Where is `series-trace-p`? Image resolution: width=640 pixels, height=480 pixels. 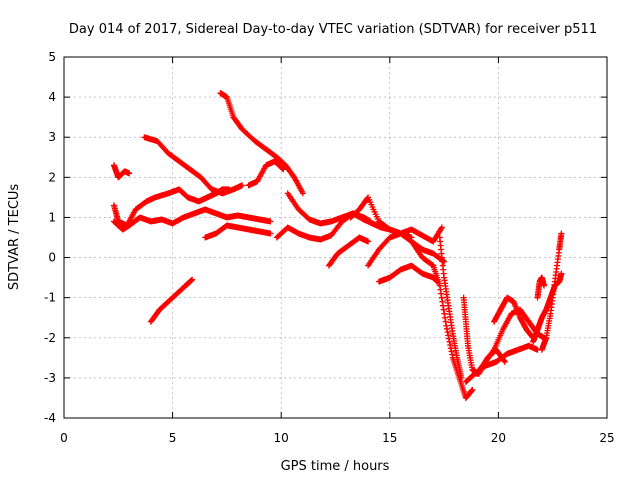
series-trace-p is located at coordinates (450, 307).